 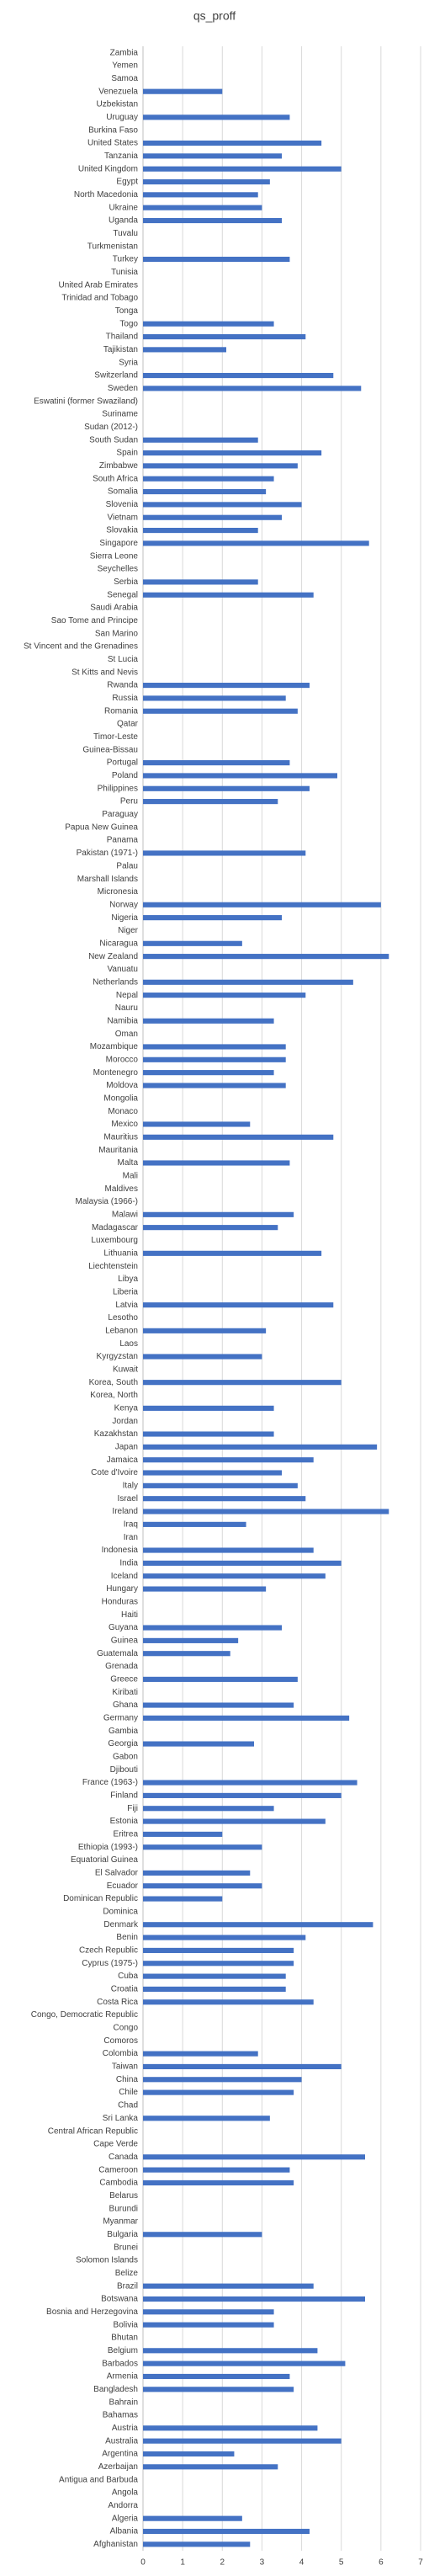 I want to click on y-tick-label: Syria, so click(x=128, y=363).